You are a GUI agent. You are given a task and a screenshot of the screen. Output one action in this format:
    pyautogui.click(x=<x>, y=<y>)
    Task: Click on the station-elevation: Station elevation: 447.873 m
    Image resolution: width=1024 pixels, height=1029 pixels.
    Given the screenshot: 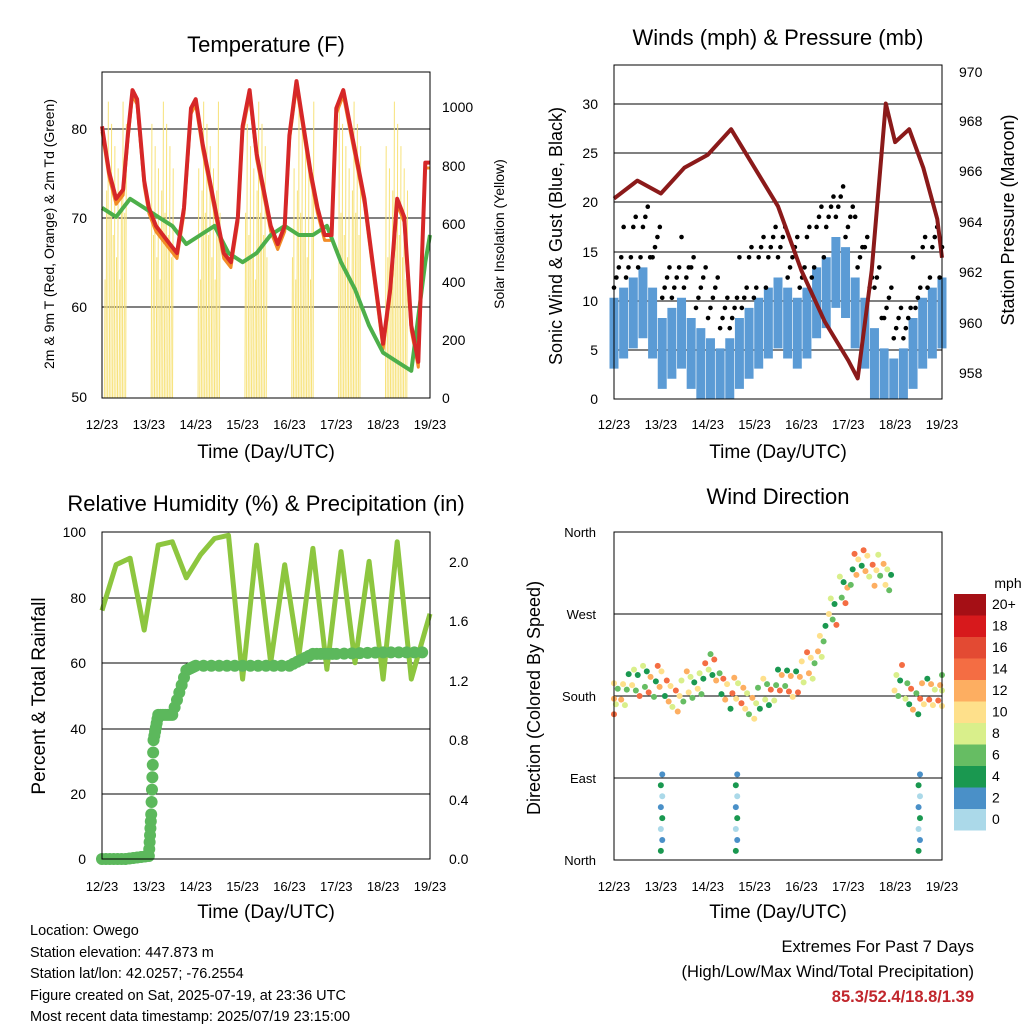 What is the action you would take?
    pyautogui.click(x=122, y=952)
    